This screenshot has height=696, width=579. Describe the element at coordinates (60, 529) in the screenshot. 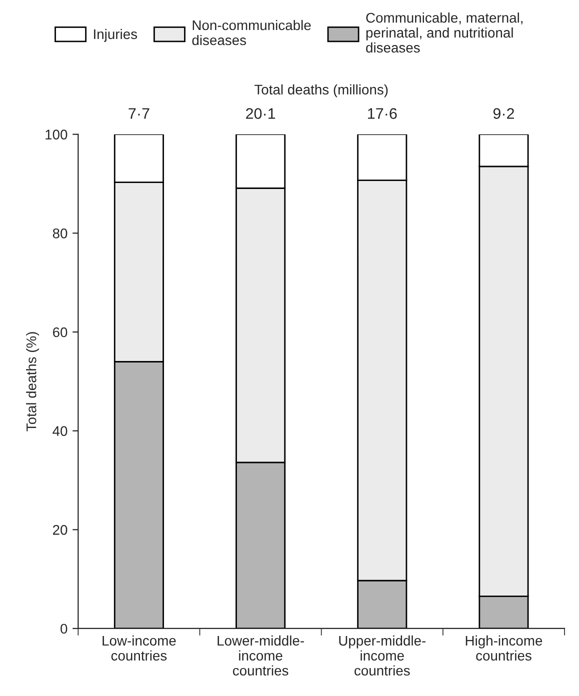

I see `y-tick-label: 20` at that location.